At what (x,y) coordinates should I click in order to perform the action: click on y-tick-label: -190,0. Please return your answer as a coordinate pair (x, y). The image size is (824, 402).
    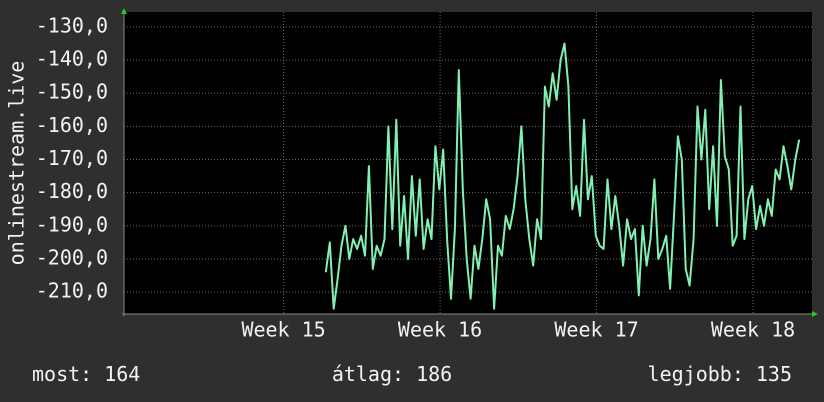
    Looking at the image, I should click on (72, 224).